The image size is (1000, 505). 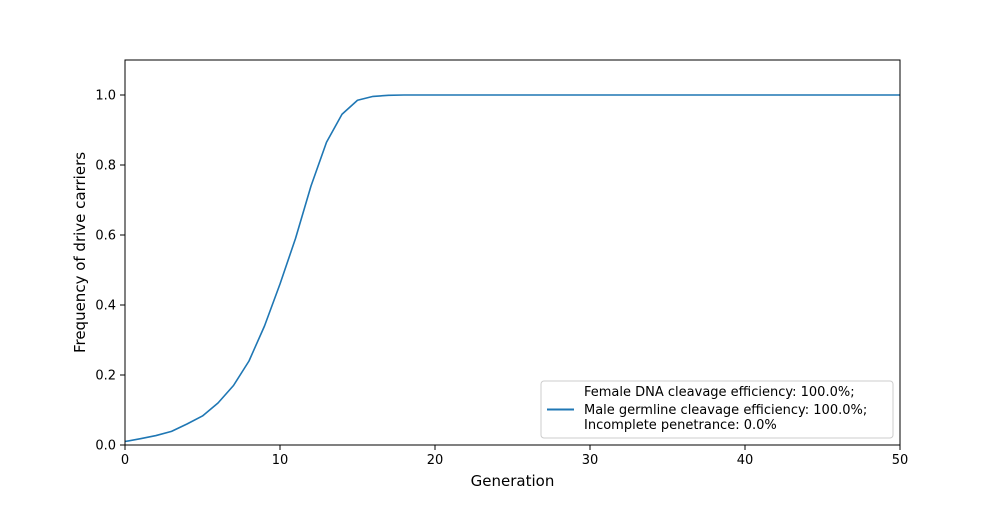 I want to click on x-tick-label: 30, so click(x=590, y=460).